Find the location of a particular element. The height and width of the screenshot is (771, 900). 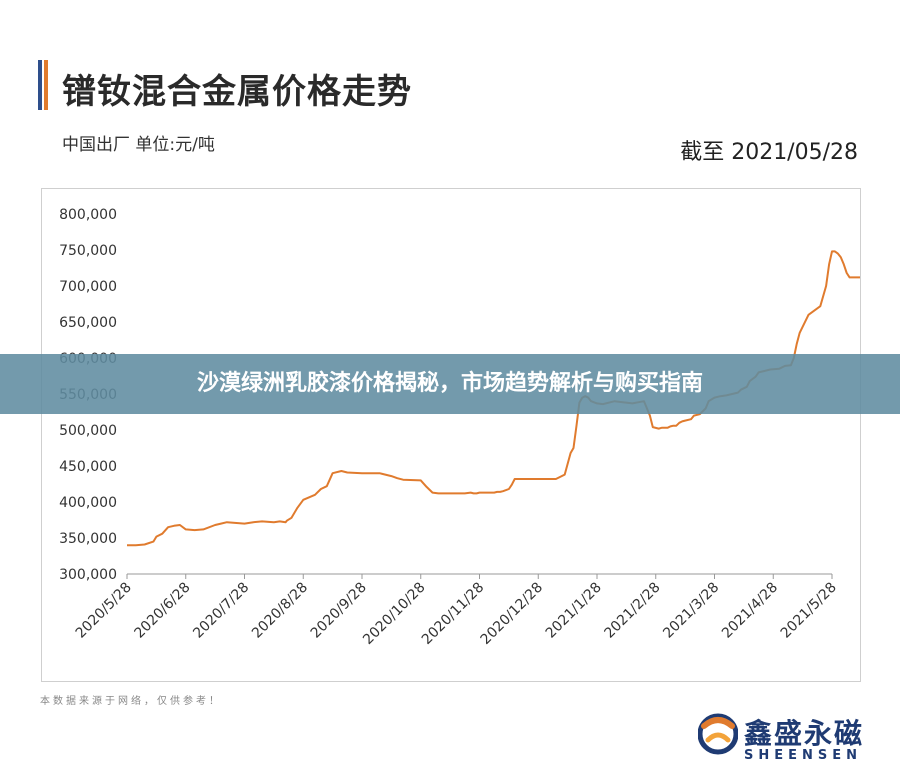

source-note: 本数据来源于网络，仅供参考！ is located at coordinates (131, 701).